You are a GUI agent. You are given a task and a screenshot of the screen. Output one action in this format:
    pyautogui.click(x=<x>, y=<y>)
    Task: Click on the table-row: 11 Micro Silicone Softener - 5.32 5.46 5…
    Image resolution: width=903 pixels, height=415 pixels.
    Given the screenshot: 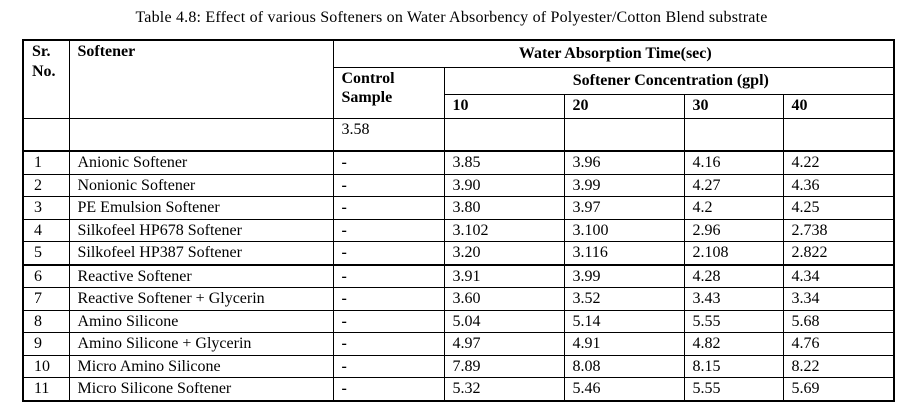 What is the action you would take?
    pyautogui.click(x=458, y=389)
    